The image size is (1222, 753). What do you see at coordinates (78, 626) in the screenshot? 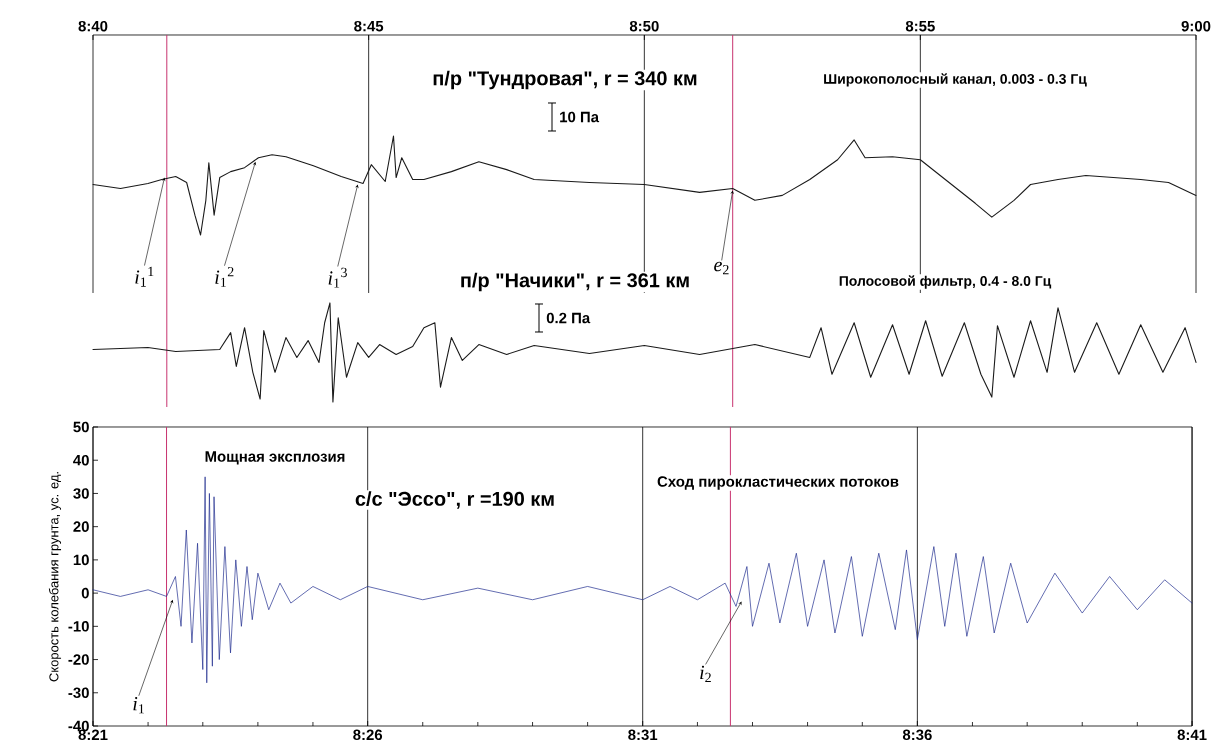
I see `y-tick-label: -10` at bounding box center [78, 626].